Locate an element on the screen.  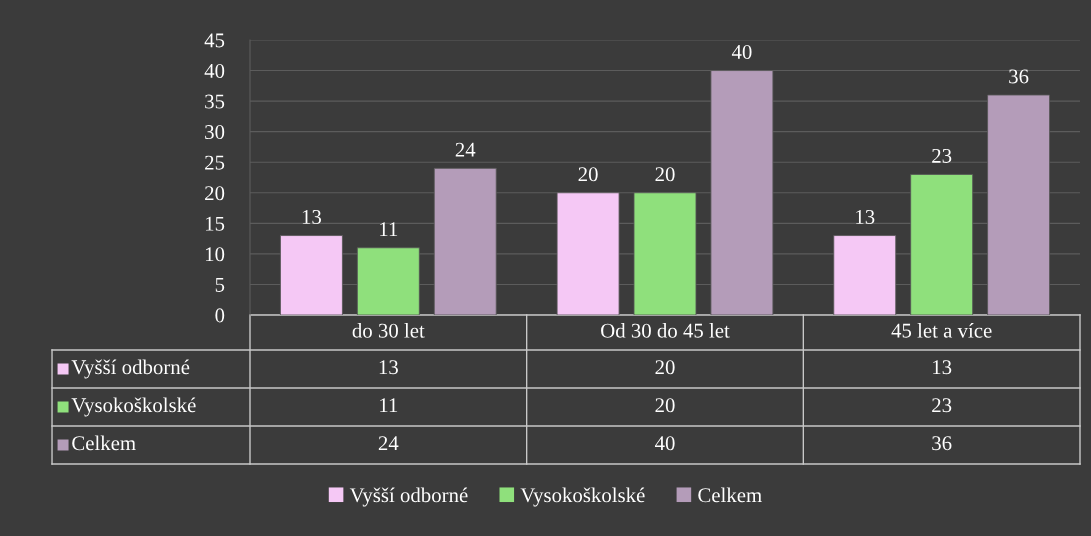
text: Celkem is located at coordinates (104, 443).